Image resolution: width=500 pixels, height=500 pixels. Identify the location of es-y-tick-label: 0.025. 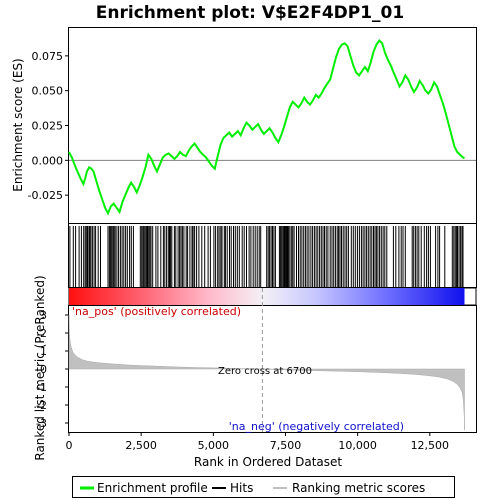
(48, 126).